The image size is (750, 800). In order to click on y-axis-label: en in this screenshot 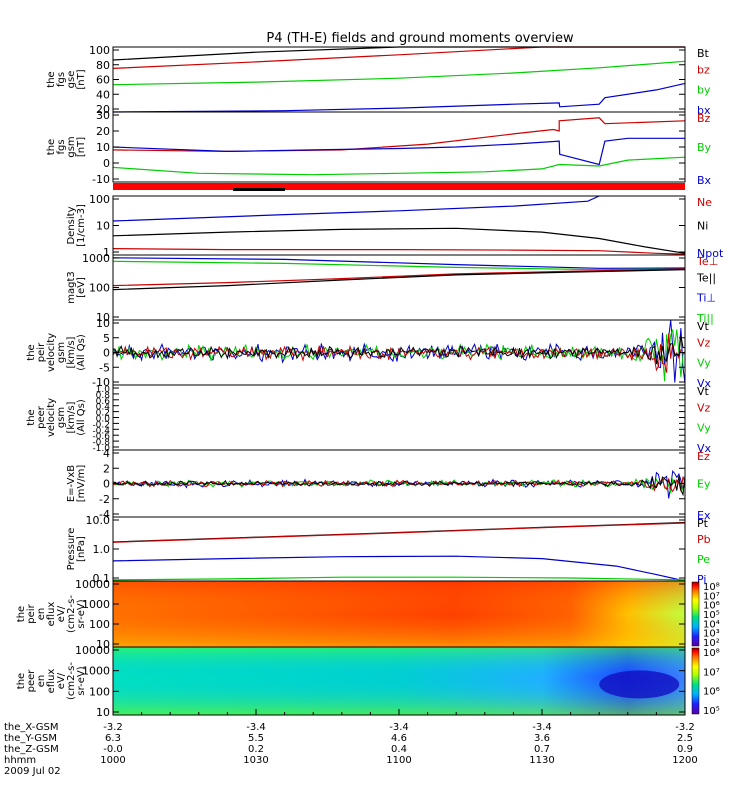, I will do `click(41, 681)`.